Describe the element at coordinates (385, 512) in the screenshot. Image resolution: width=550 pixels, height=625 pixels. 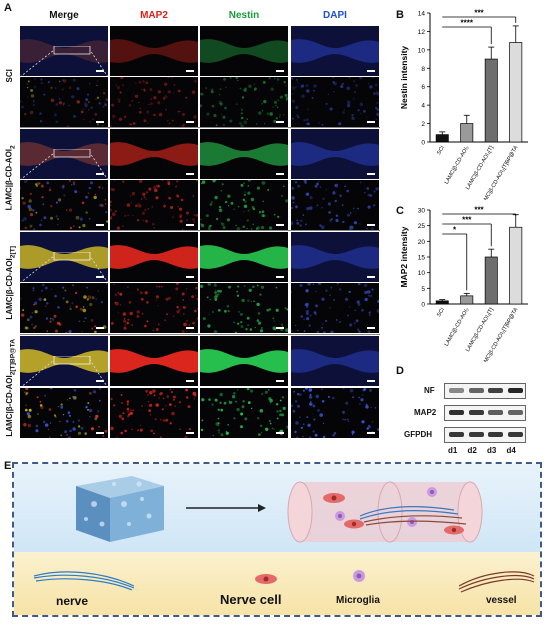
I see `regeneration-tube-icon` at that location.